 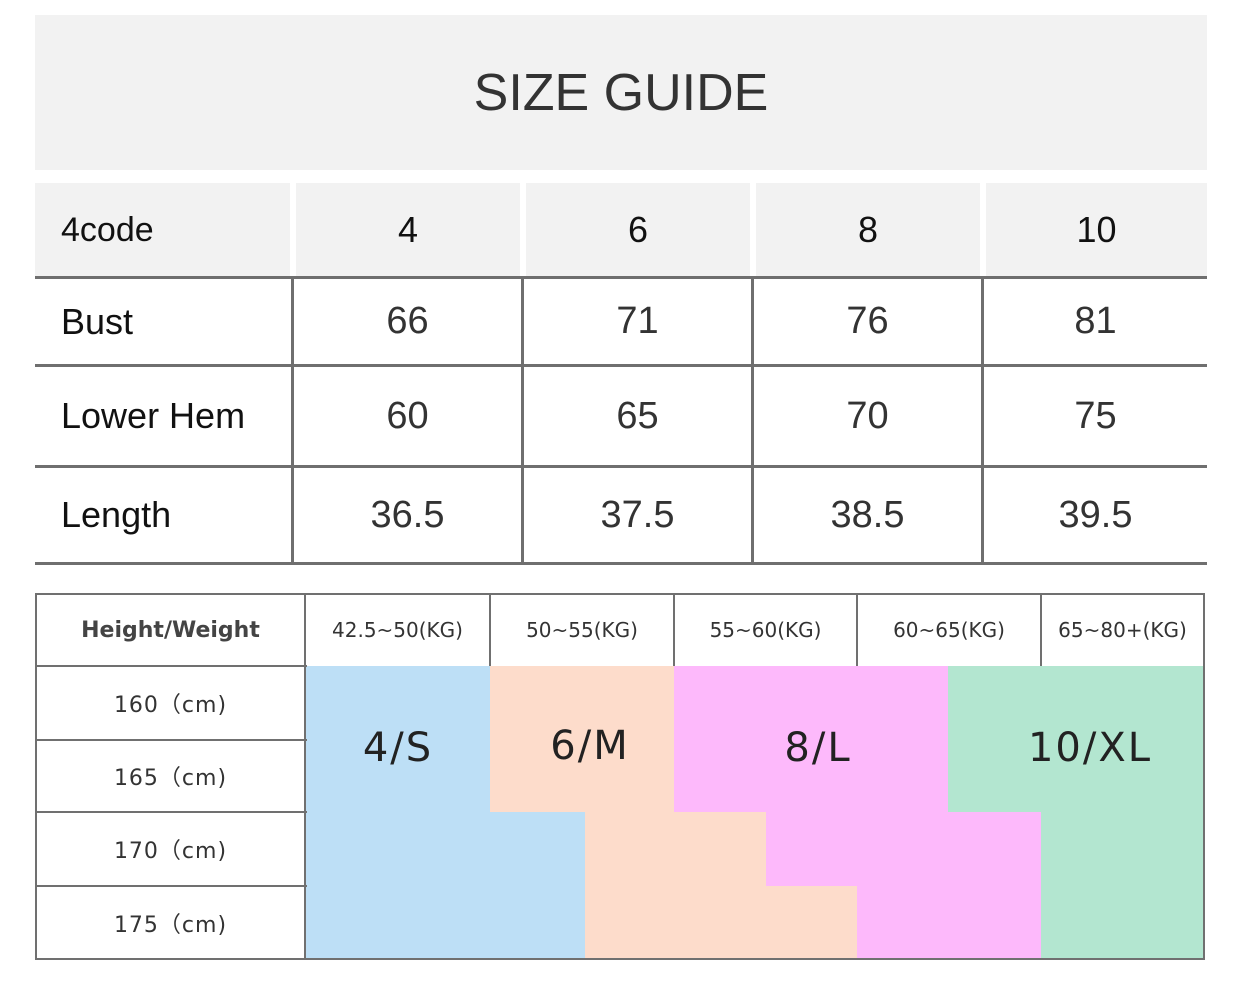 I want to click on weight-header: 55~60(KG), so click(x=765, y=630).